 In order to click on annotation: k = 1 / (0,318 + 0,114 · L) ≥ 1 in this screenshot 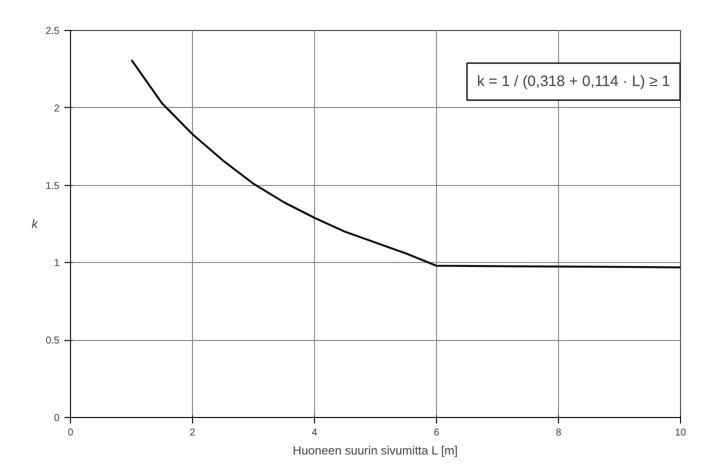, I will do `click(573, 81)`.